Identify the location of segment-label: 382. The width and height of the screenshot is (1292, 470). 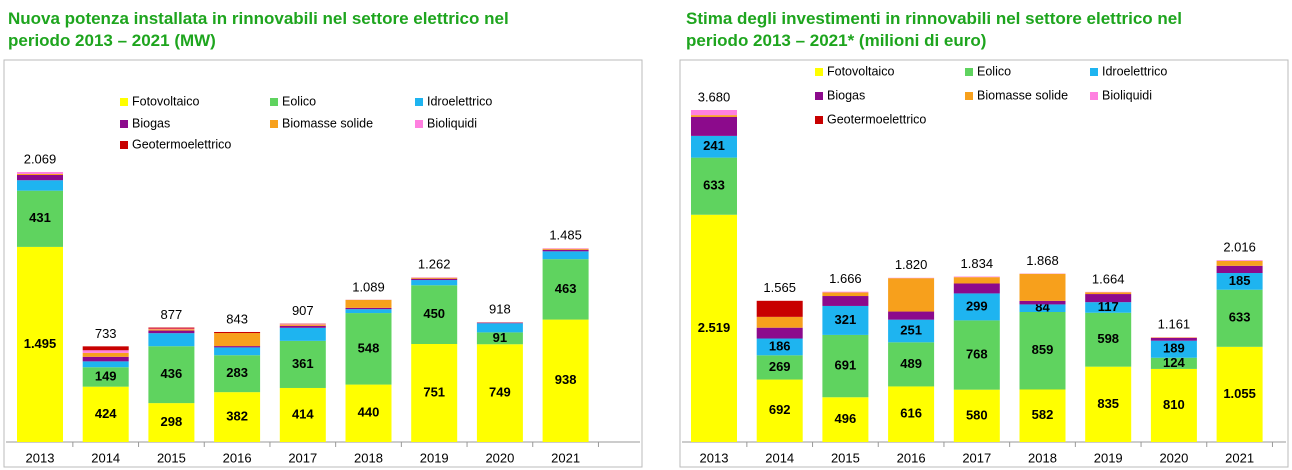
(237, 416).